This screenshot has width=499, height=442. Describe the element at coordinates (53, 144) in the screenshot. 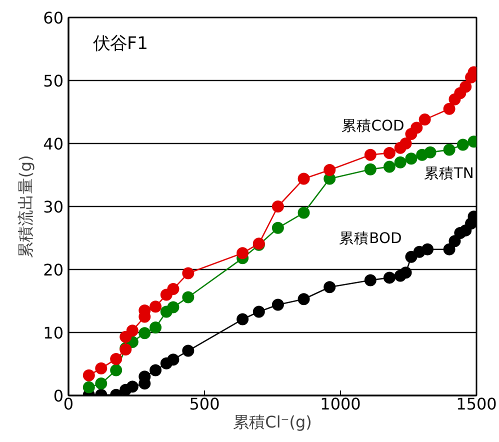

I see `y-tick-label: 40` at that location.